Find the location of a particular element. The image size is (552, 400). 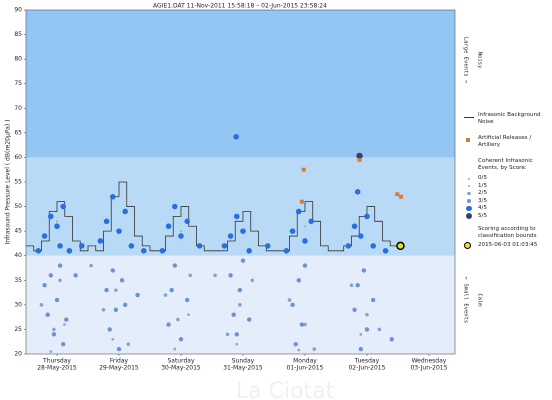

legend-item: Infrasonic Background Noise is located at coordinates (507, 119).